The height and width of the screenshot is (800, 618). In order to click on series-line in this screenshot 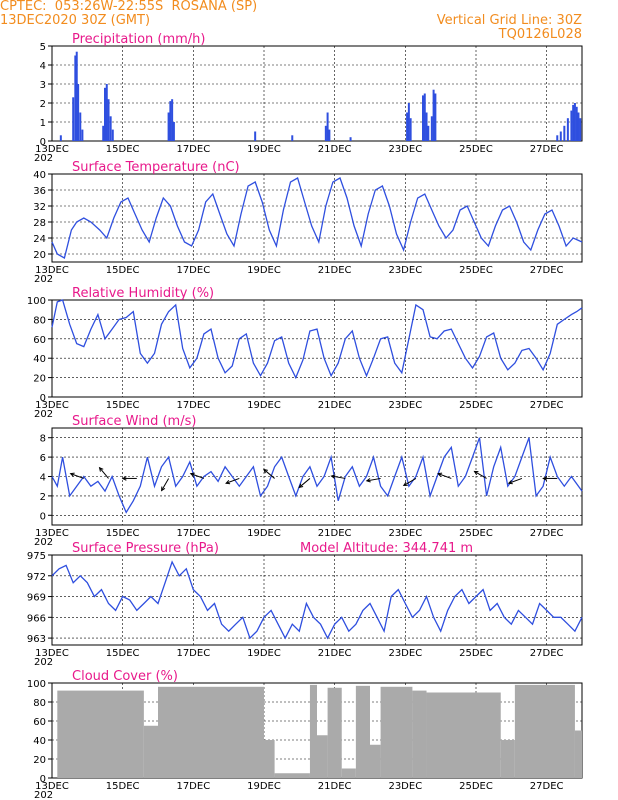, I will do `click(317, 218)`.